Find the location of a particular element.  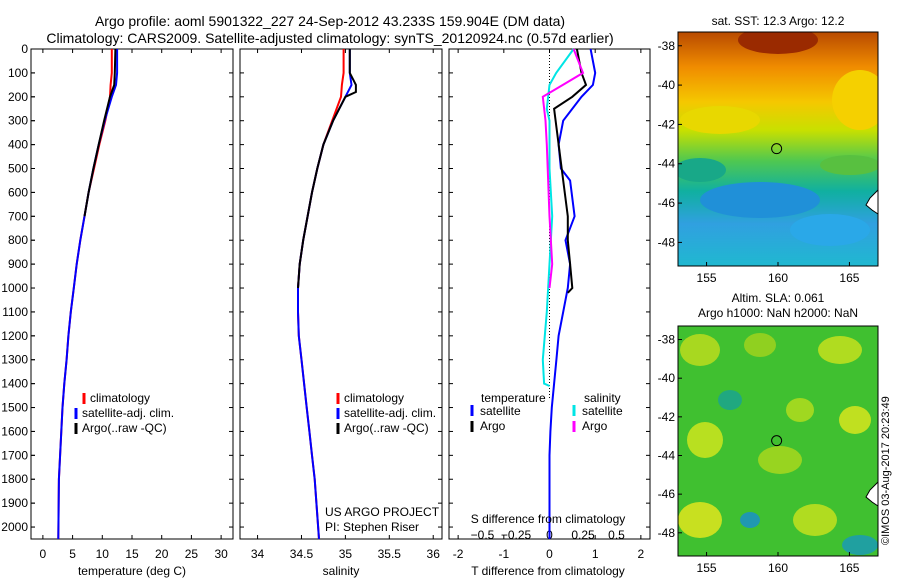

difference-xlabel2: S difference from climatology is located at coordinates (548, 519).